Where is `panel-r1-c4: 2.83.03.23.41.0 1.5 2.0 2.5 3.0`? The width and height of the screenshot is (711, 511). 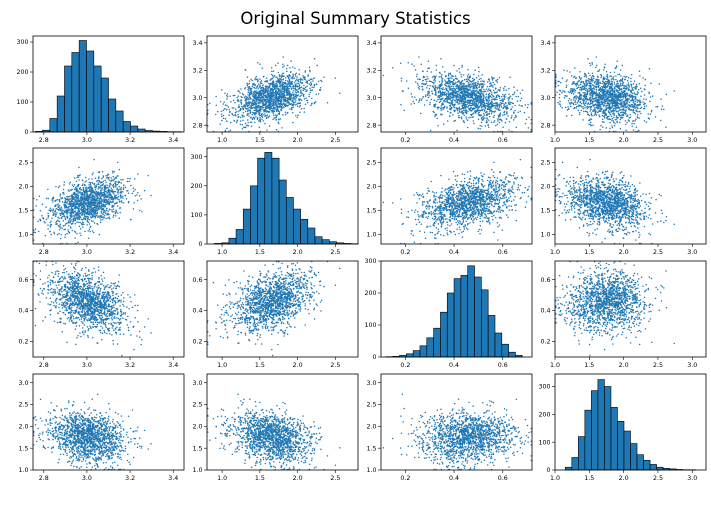
panel-r1-c4: 2.83.03.23.41.0 1.5 2.0 2.5 3.0 is located at coordinates (623, 89).